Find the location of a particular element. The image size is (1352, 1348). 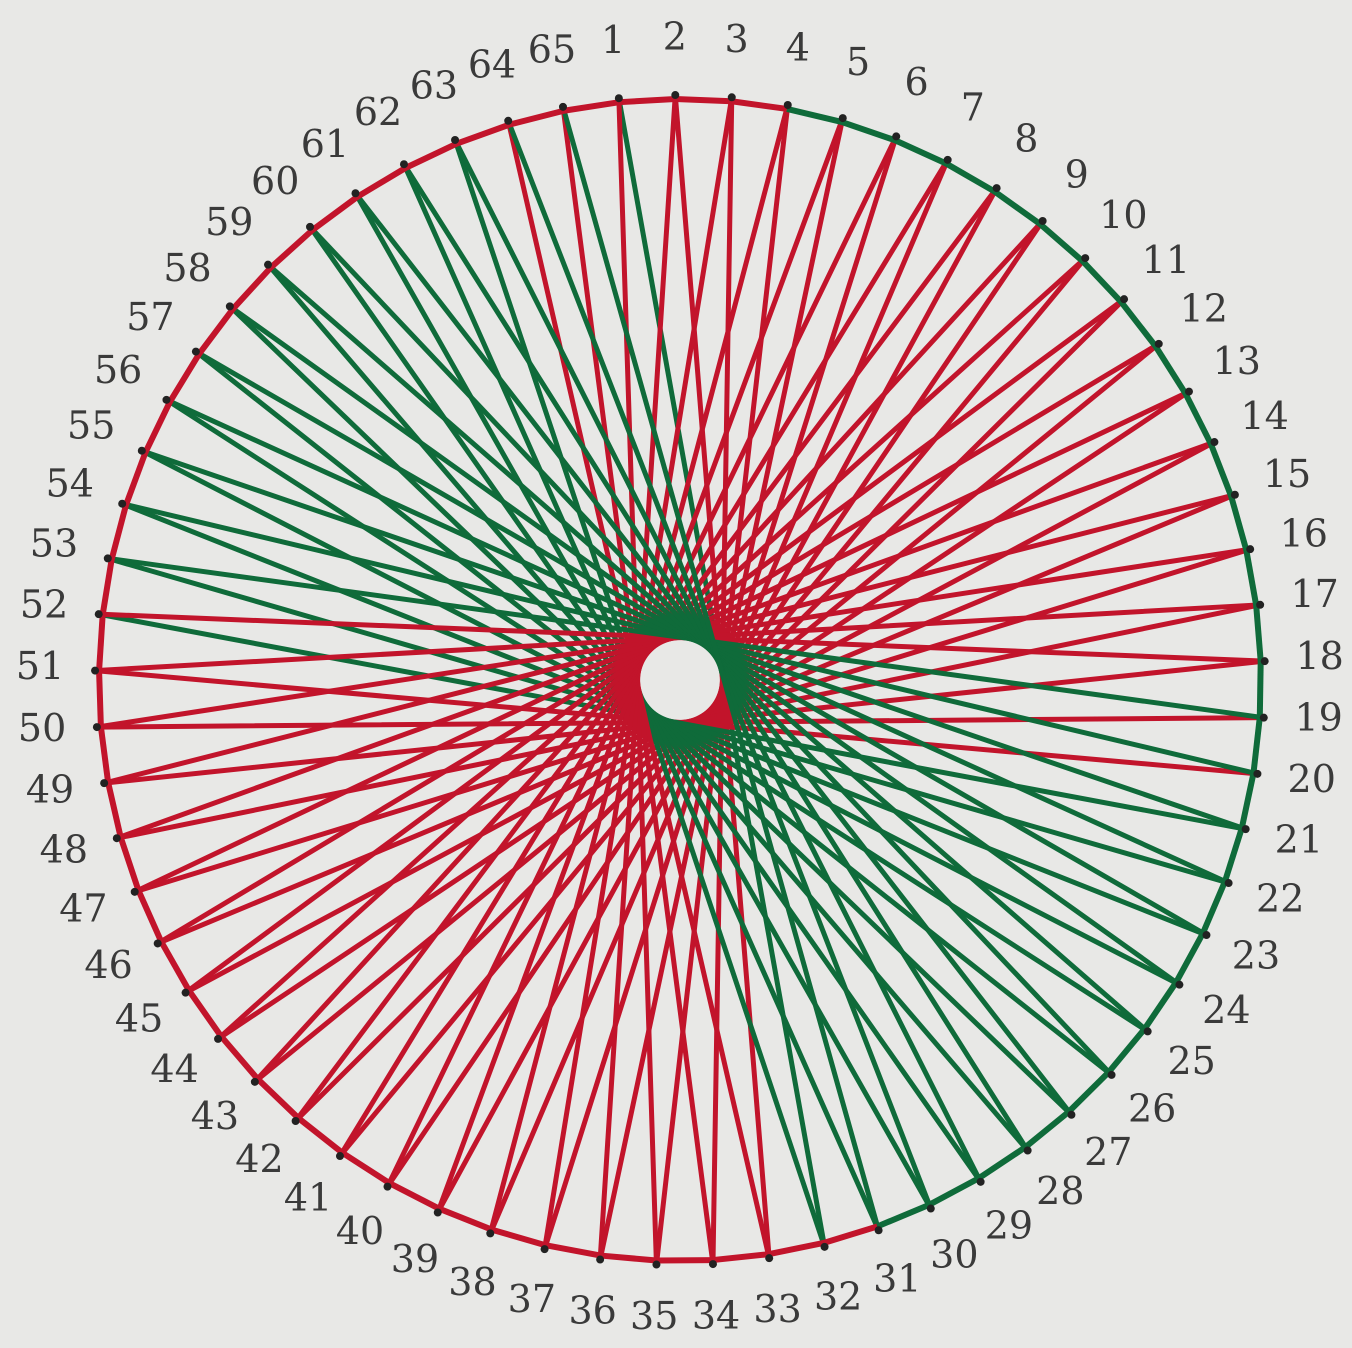

point-label: 35 is located at coordinates (654, 1316).